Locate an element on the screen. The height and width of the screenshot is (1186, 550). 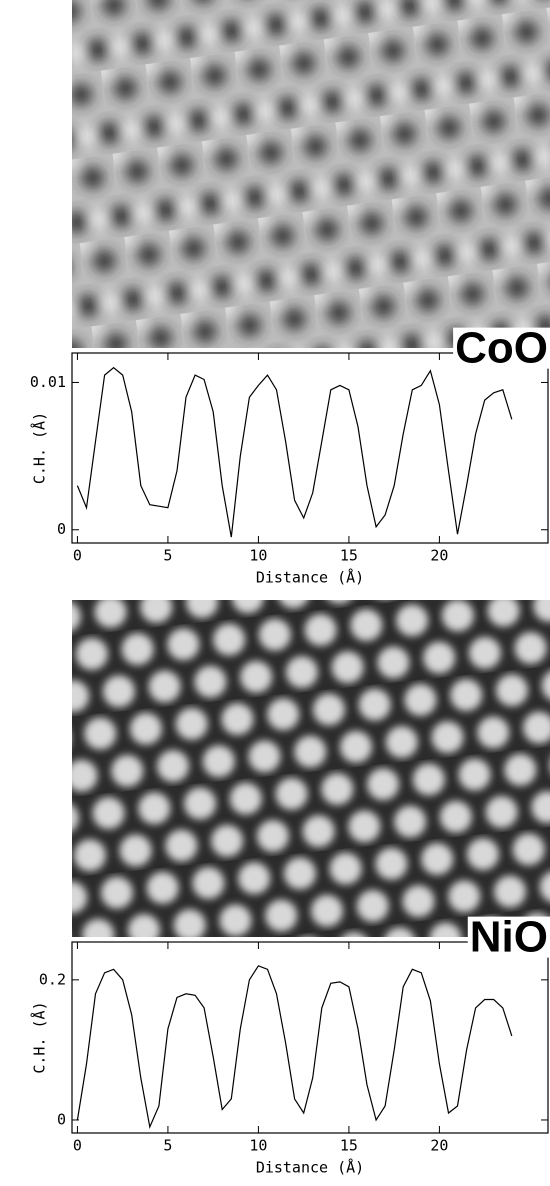
sample-label: CoO is located at coordinates (501, 348).